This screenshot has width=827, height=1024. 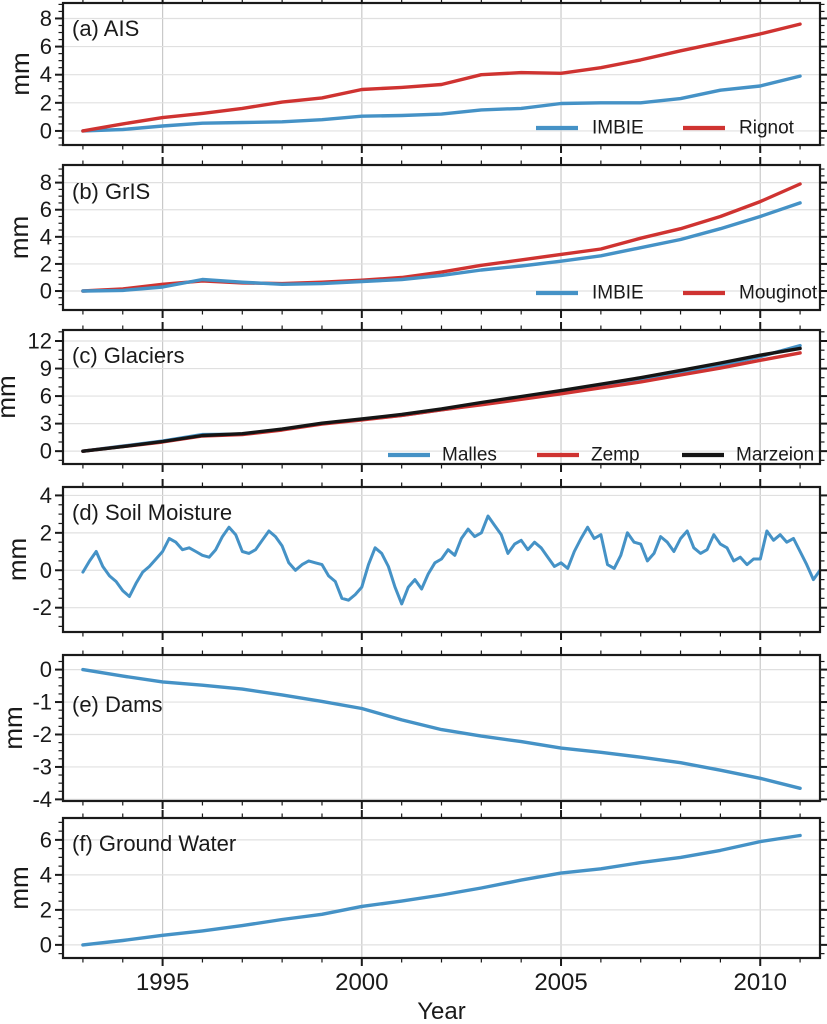 I want to click on panel-title-e: (e) Dams, so click(x=117, y=704).